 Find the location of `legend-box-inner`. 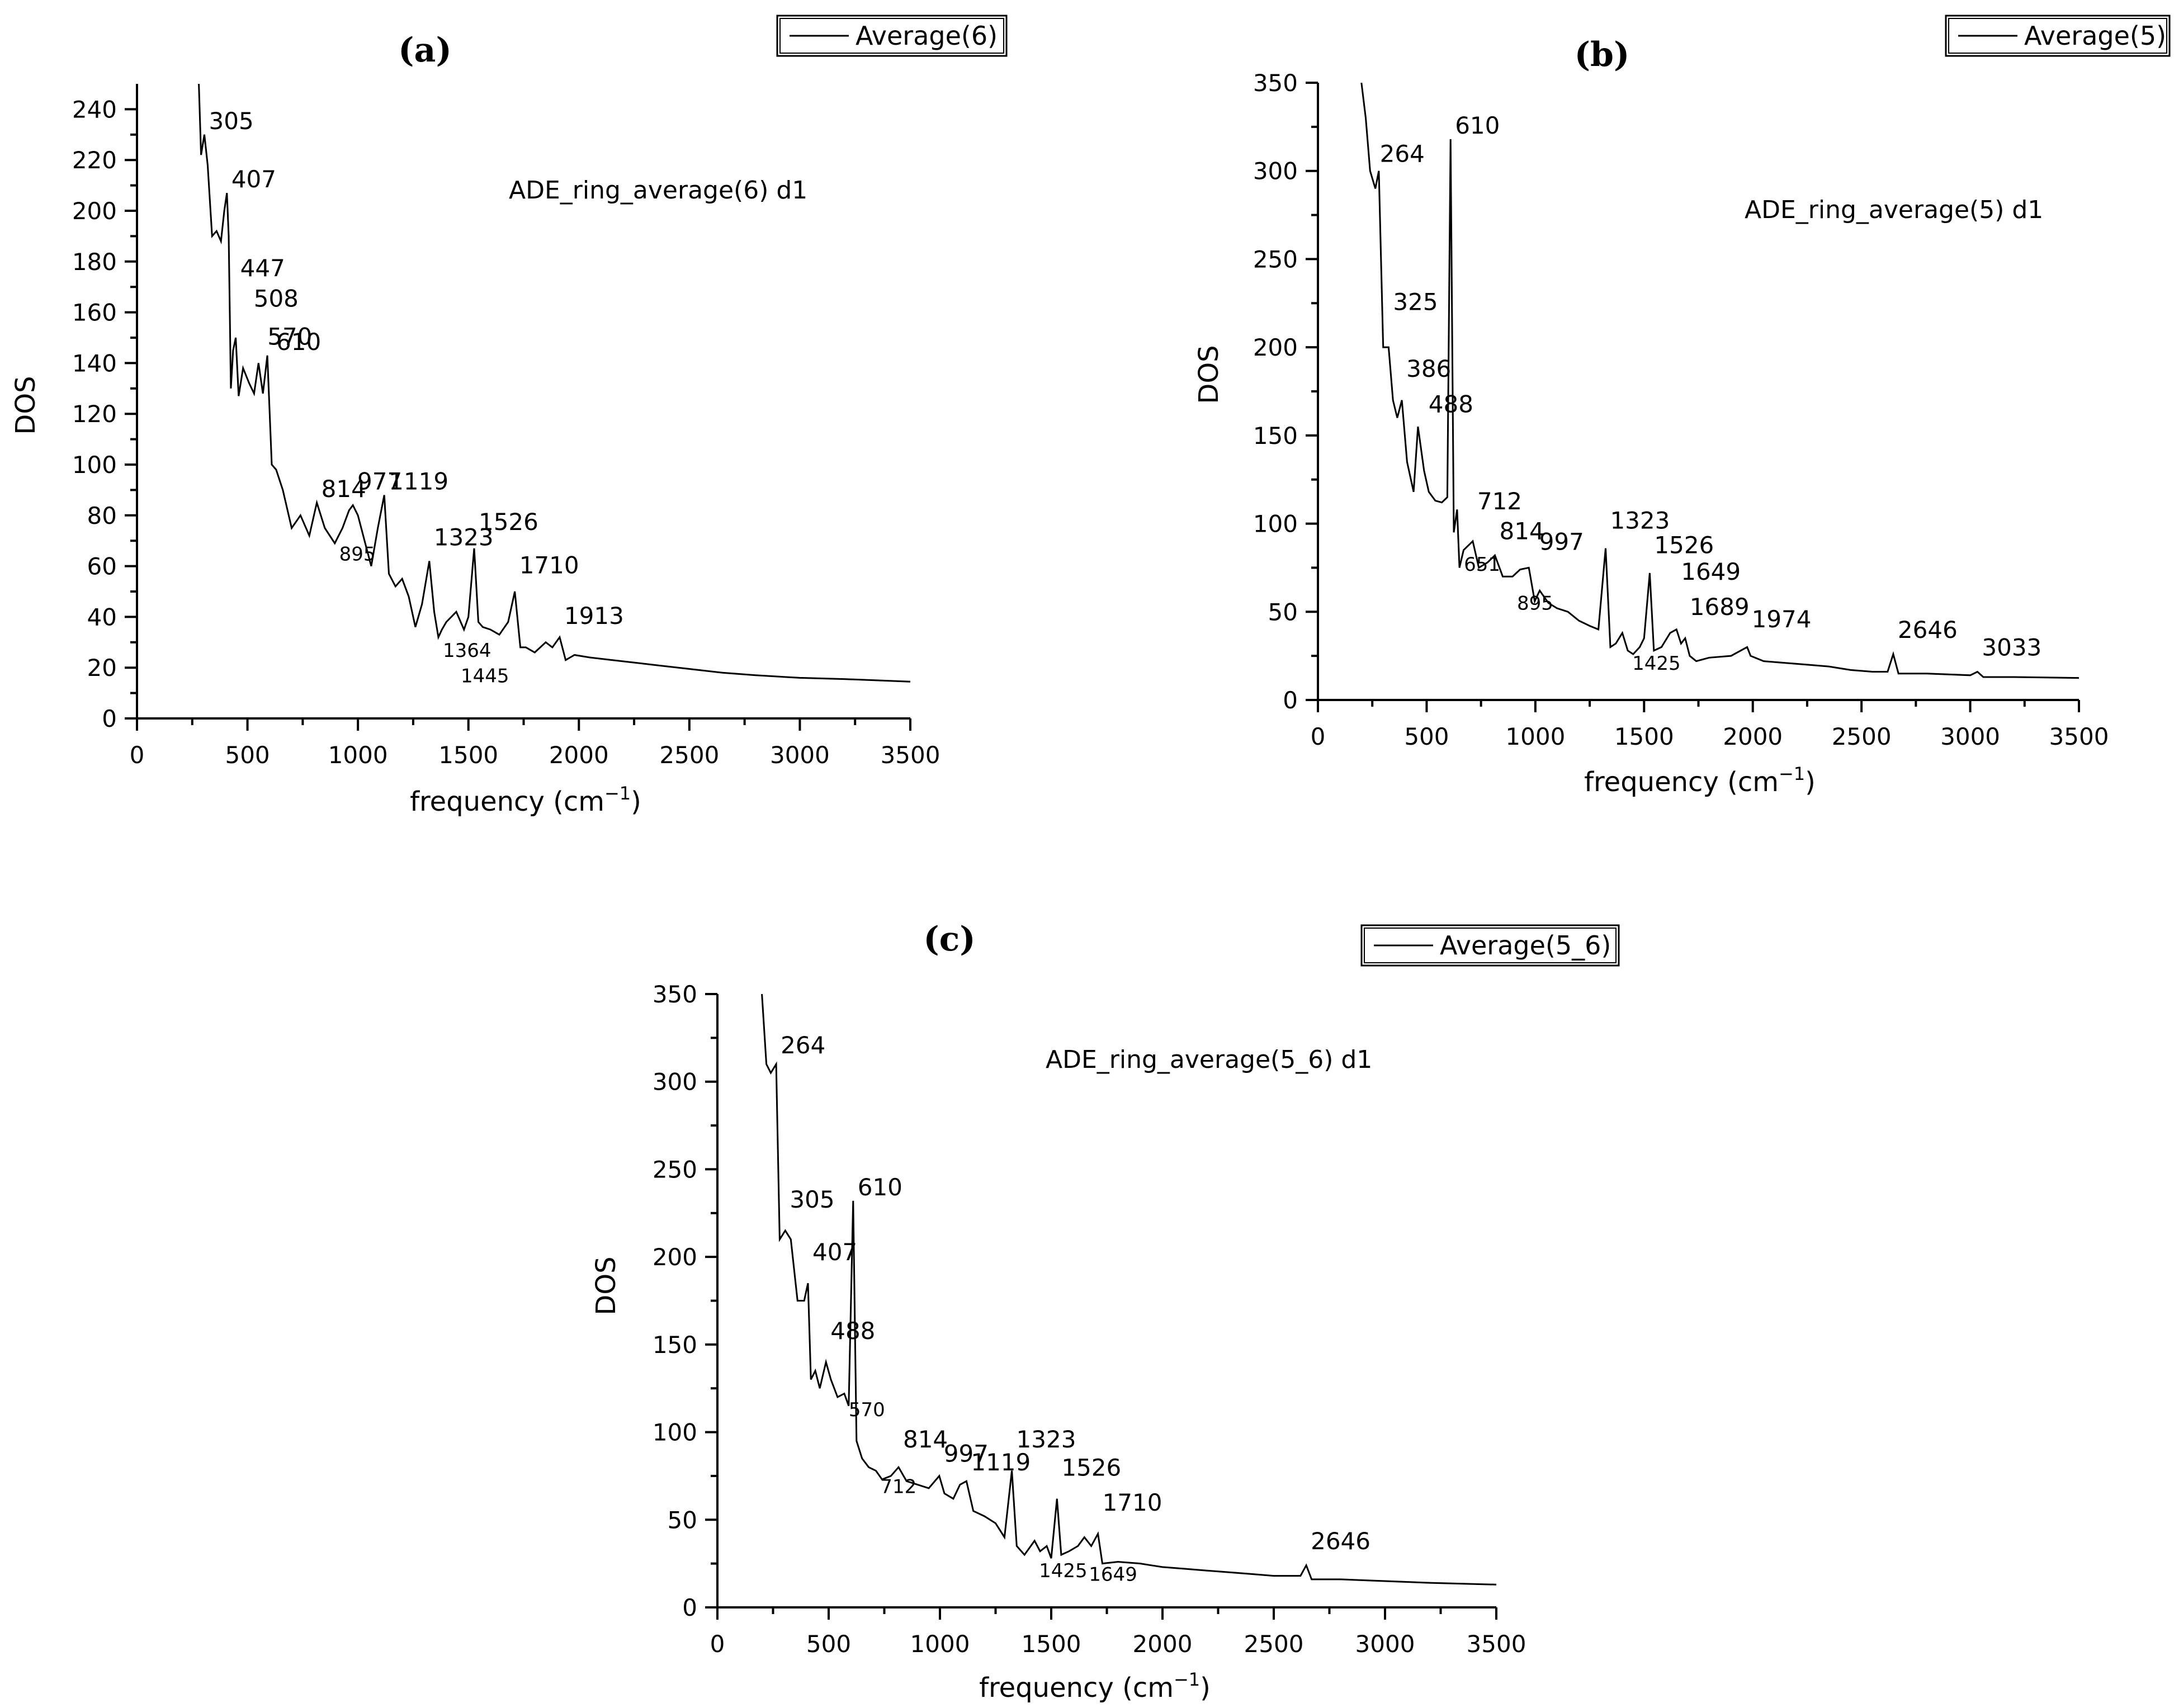

legend-box-inner is located at coordinates (1490, 945).